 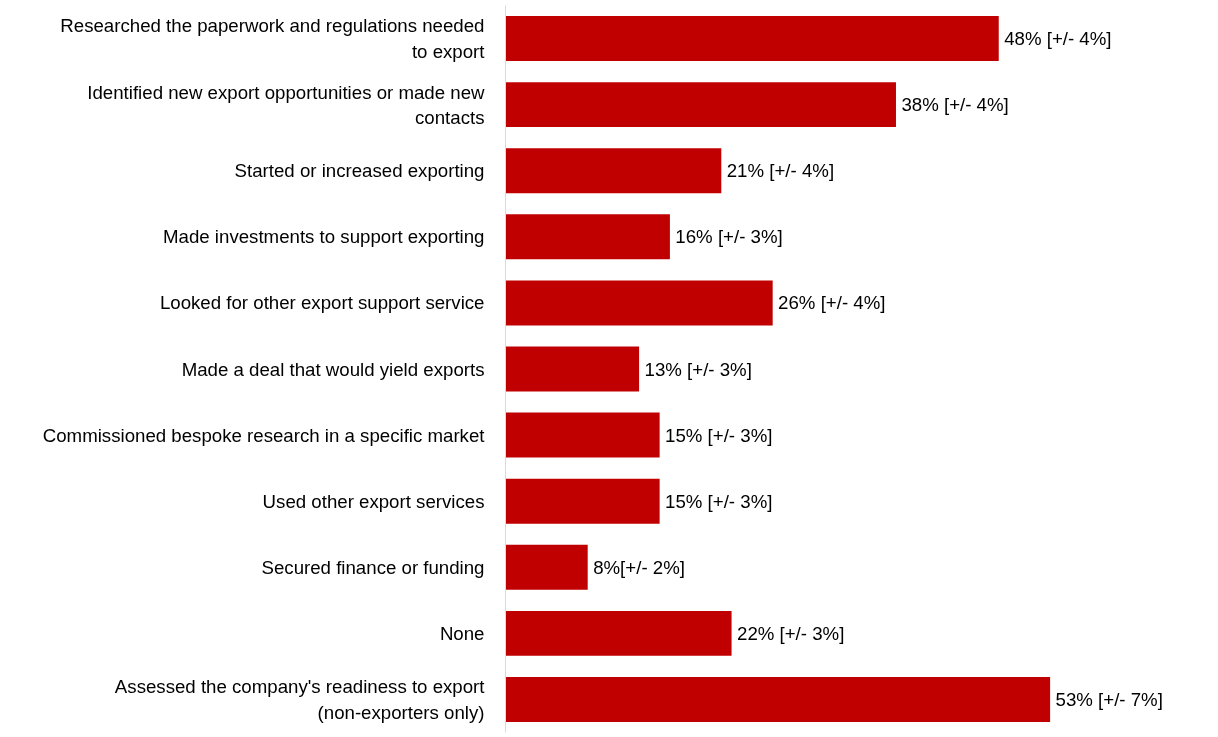 I want to click on data-label: 38% [+/- 4%], so click(x=955, y=105).